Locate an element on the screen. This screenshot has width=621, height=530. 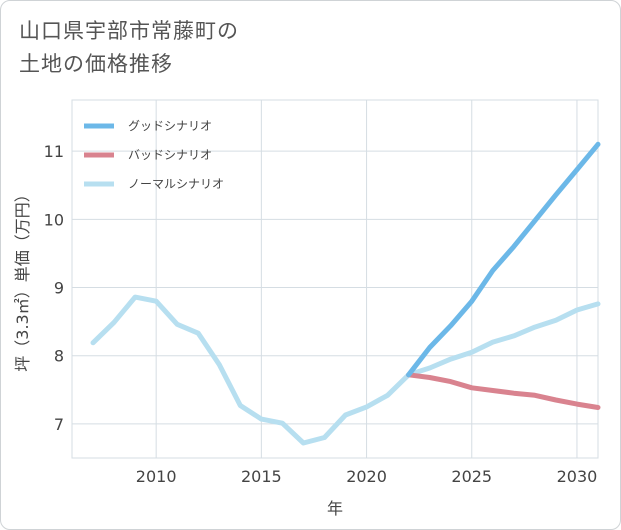
x-axis-title: 年 is located at coordinates (335, 508).